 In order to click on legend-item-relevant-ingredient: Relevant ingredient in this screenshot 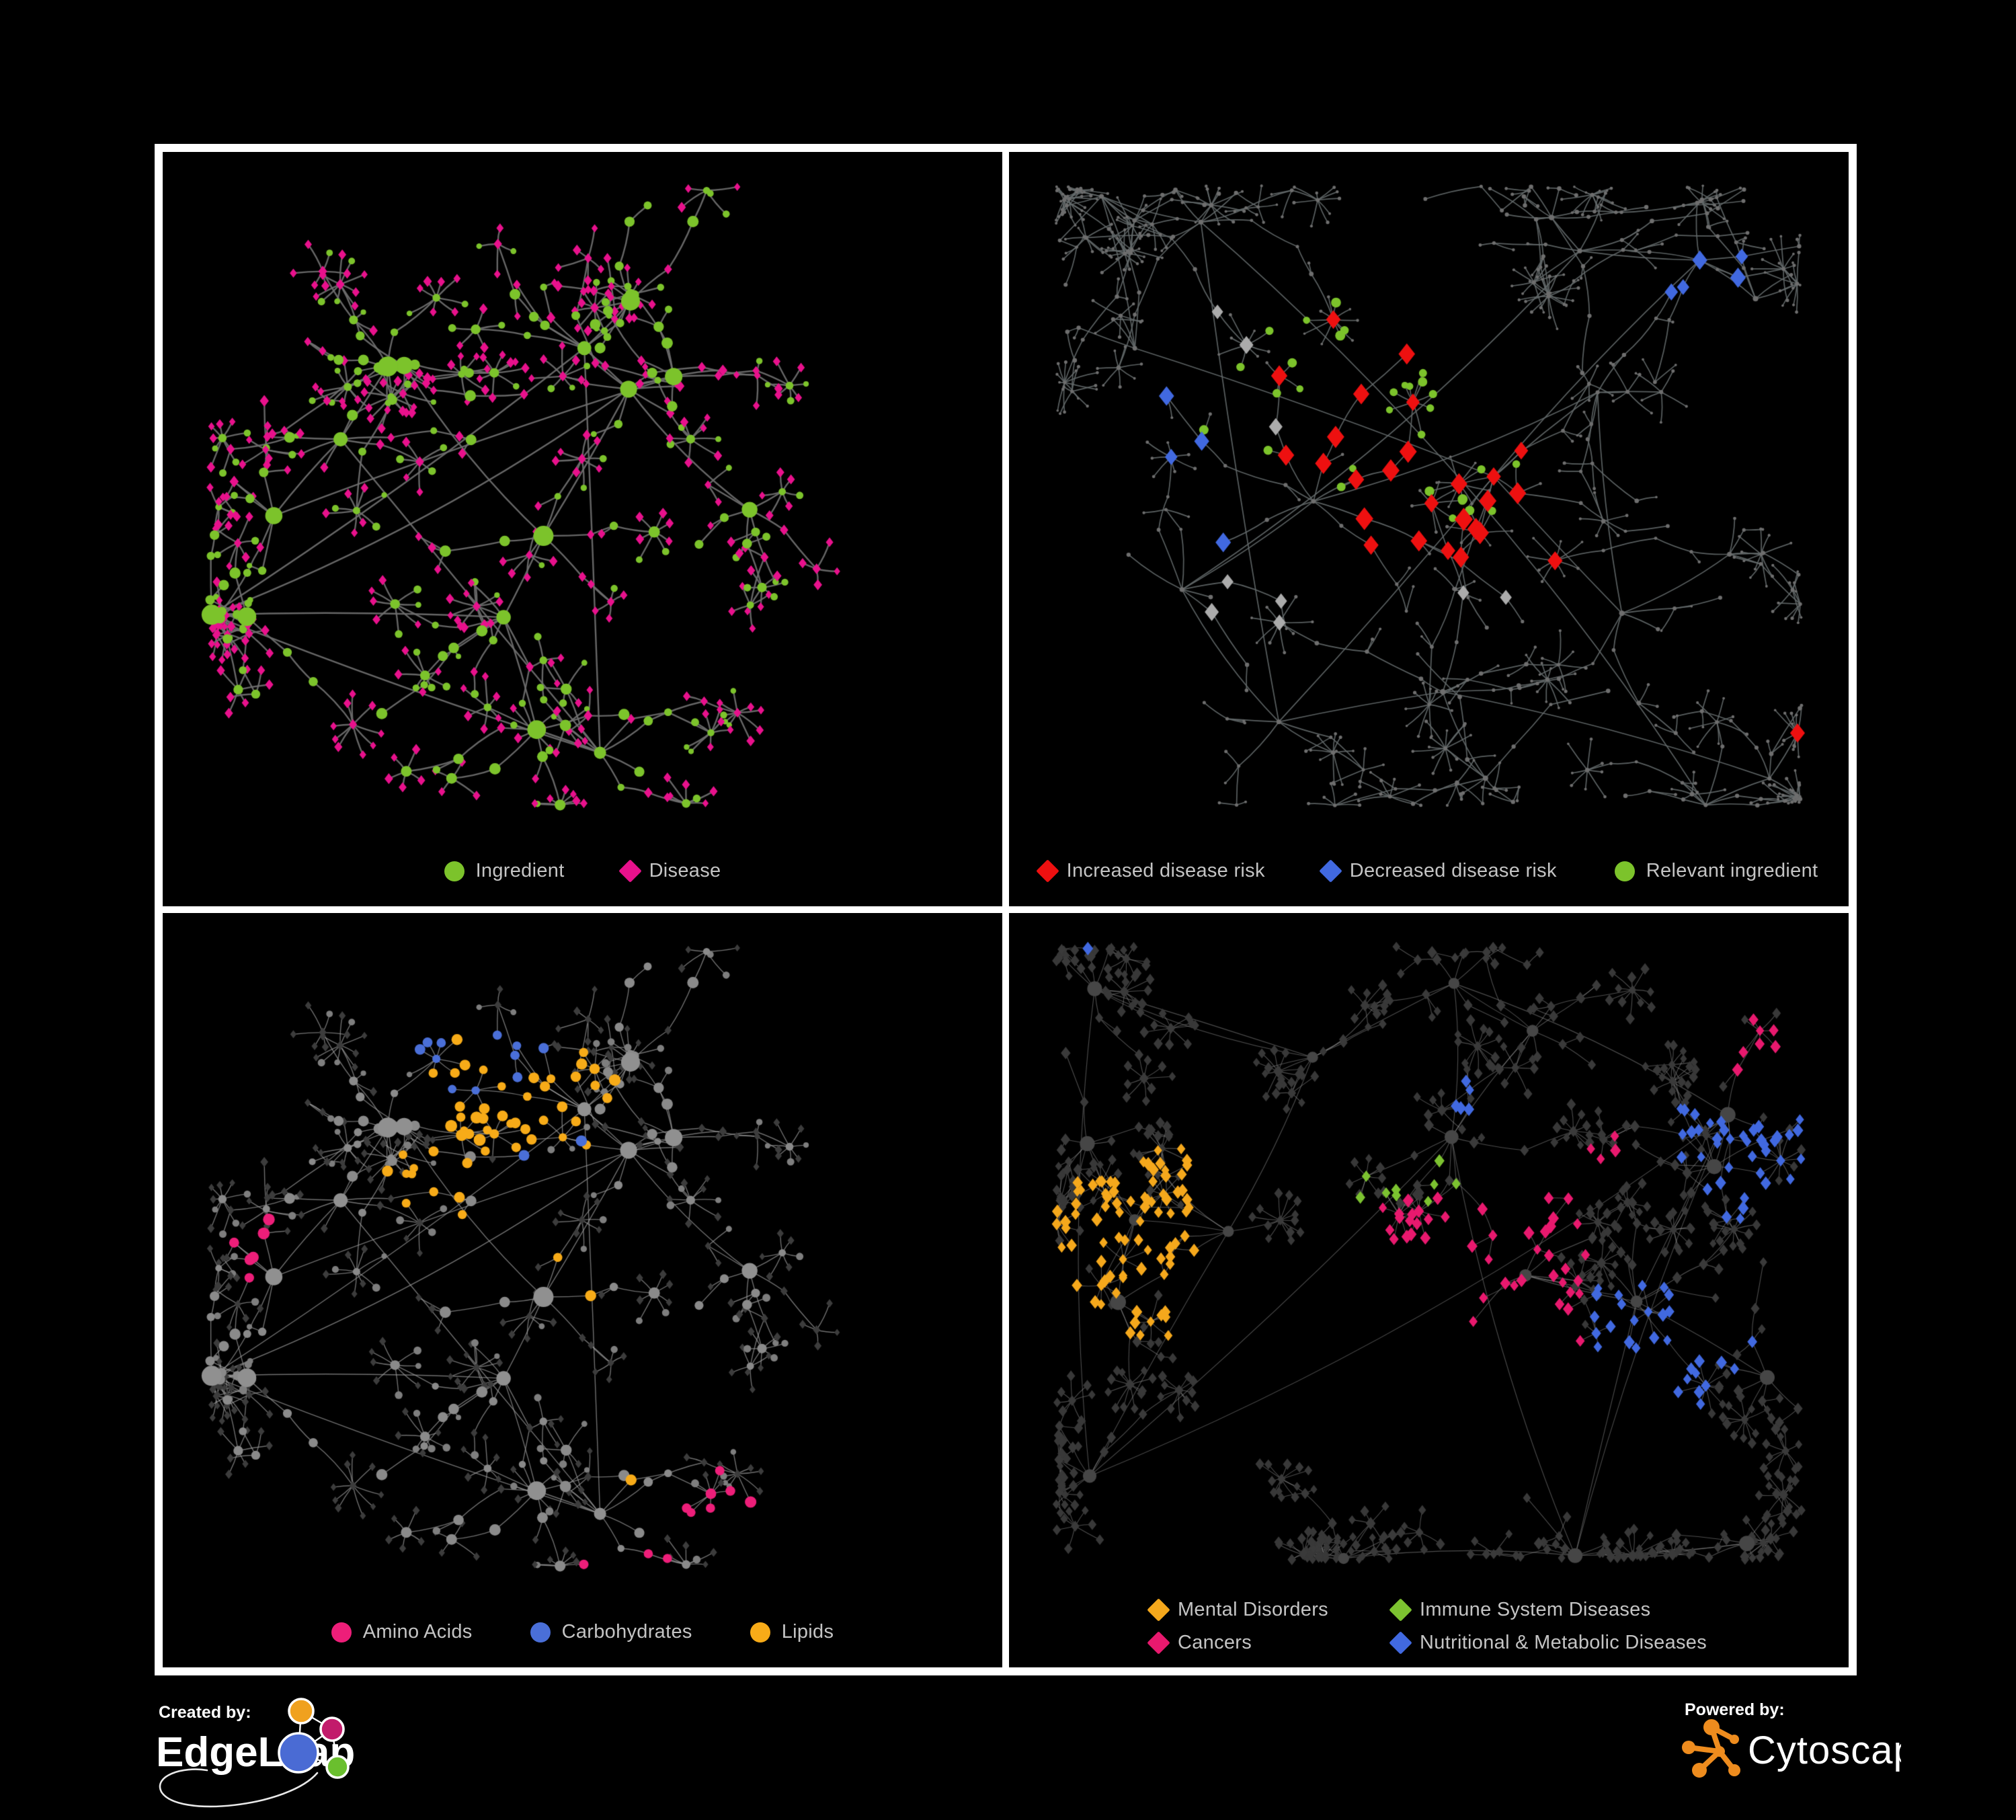, I will do `click(1716, 871)`.